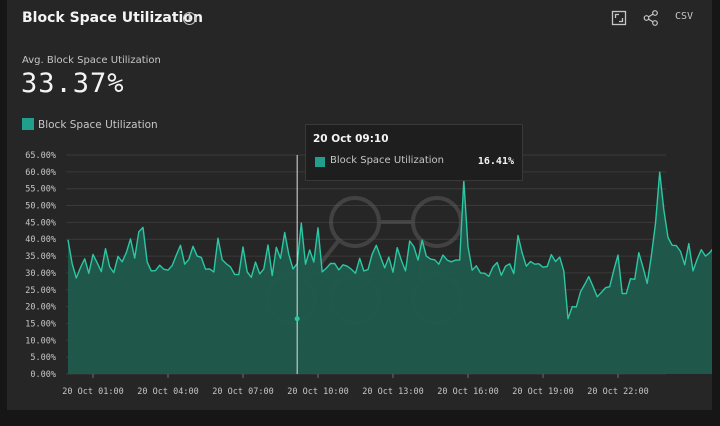 This screenshot has width=720, height=426. I want to click on legend-label: Block Space Utilization, so click(98, 125).